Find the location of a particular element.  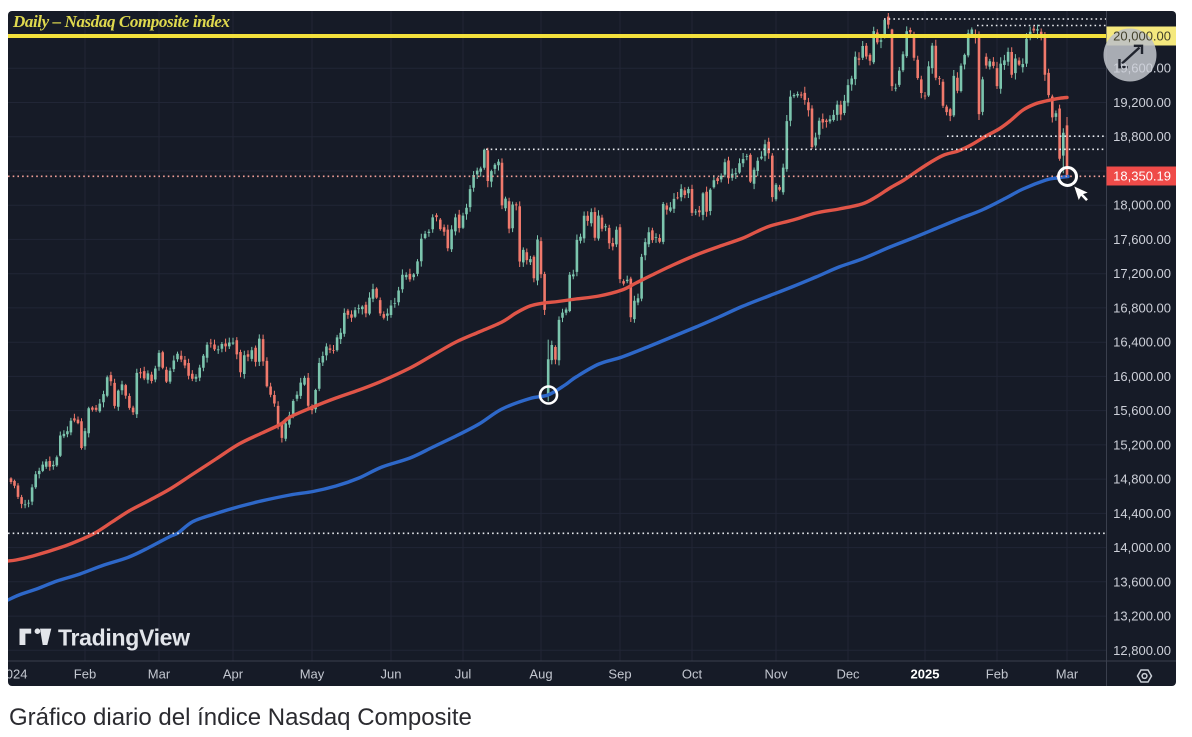

svg-text: 14,800.00 is located at coordinates (1142, 479).